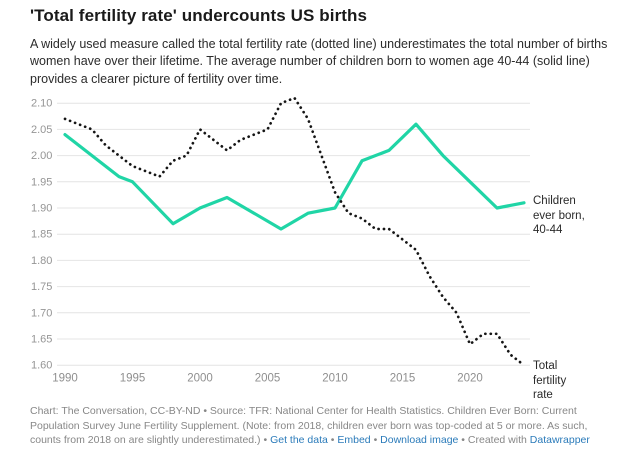  Describe the element at coordinates (41, 366) in the screenshot. I see `y-tick-label: 1.60` at that location.